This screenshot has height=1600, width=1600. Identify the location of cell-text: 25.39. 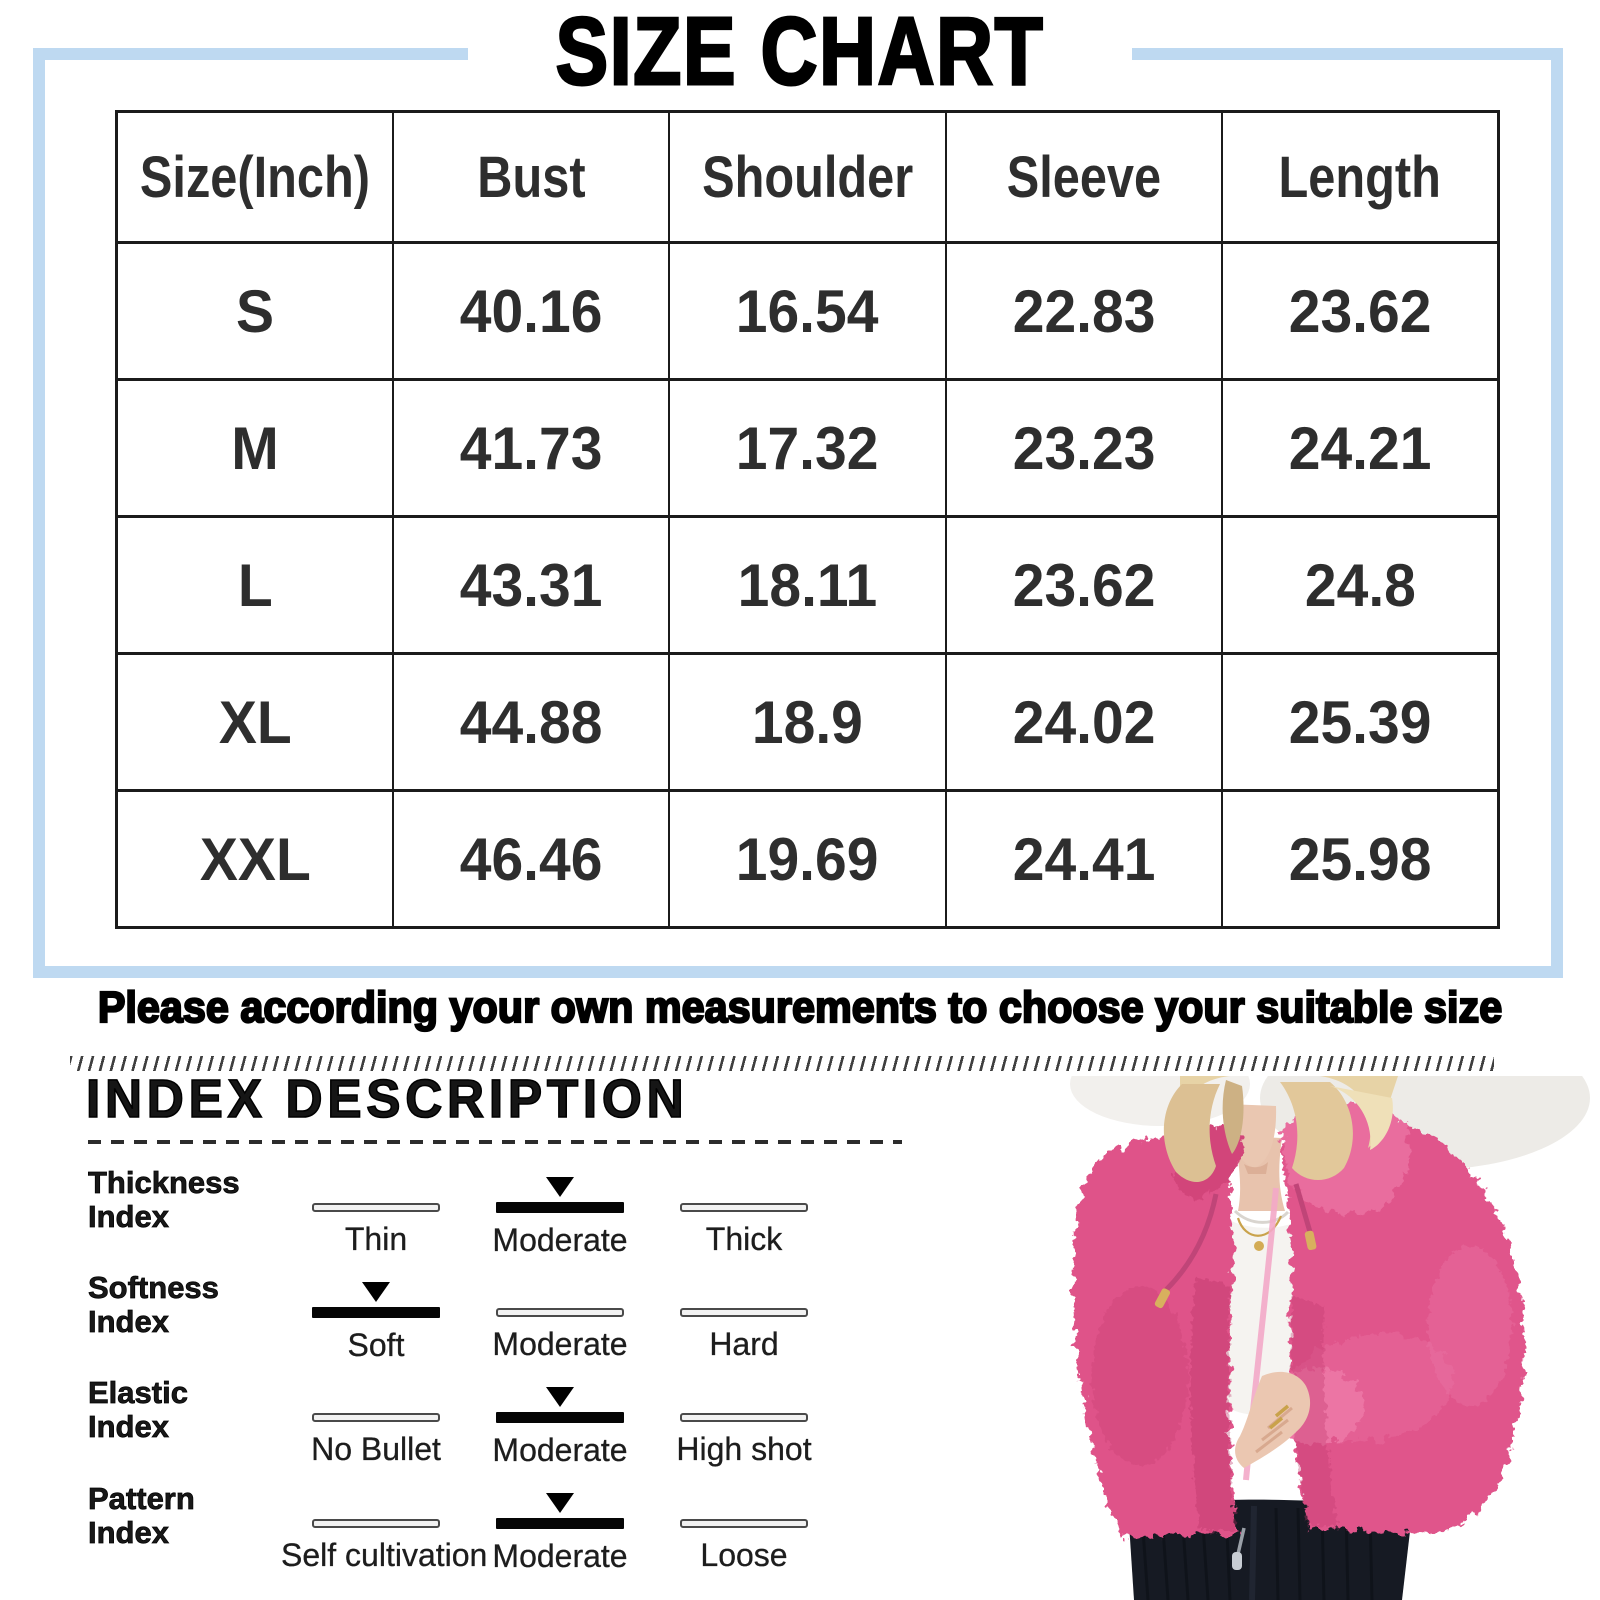
(1360, 722).